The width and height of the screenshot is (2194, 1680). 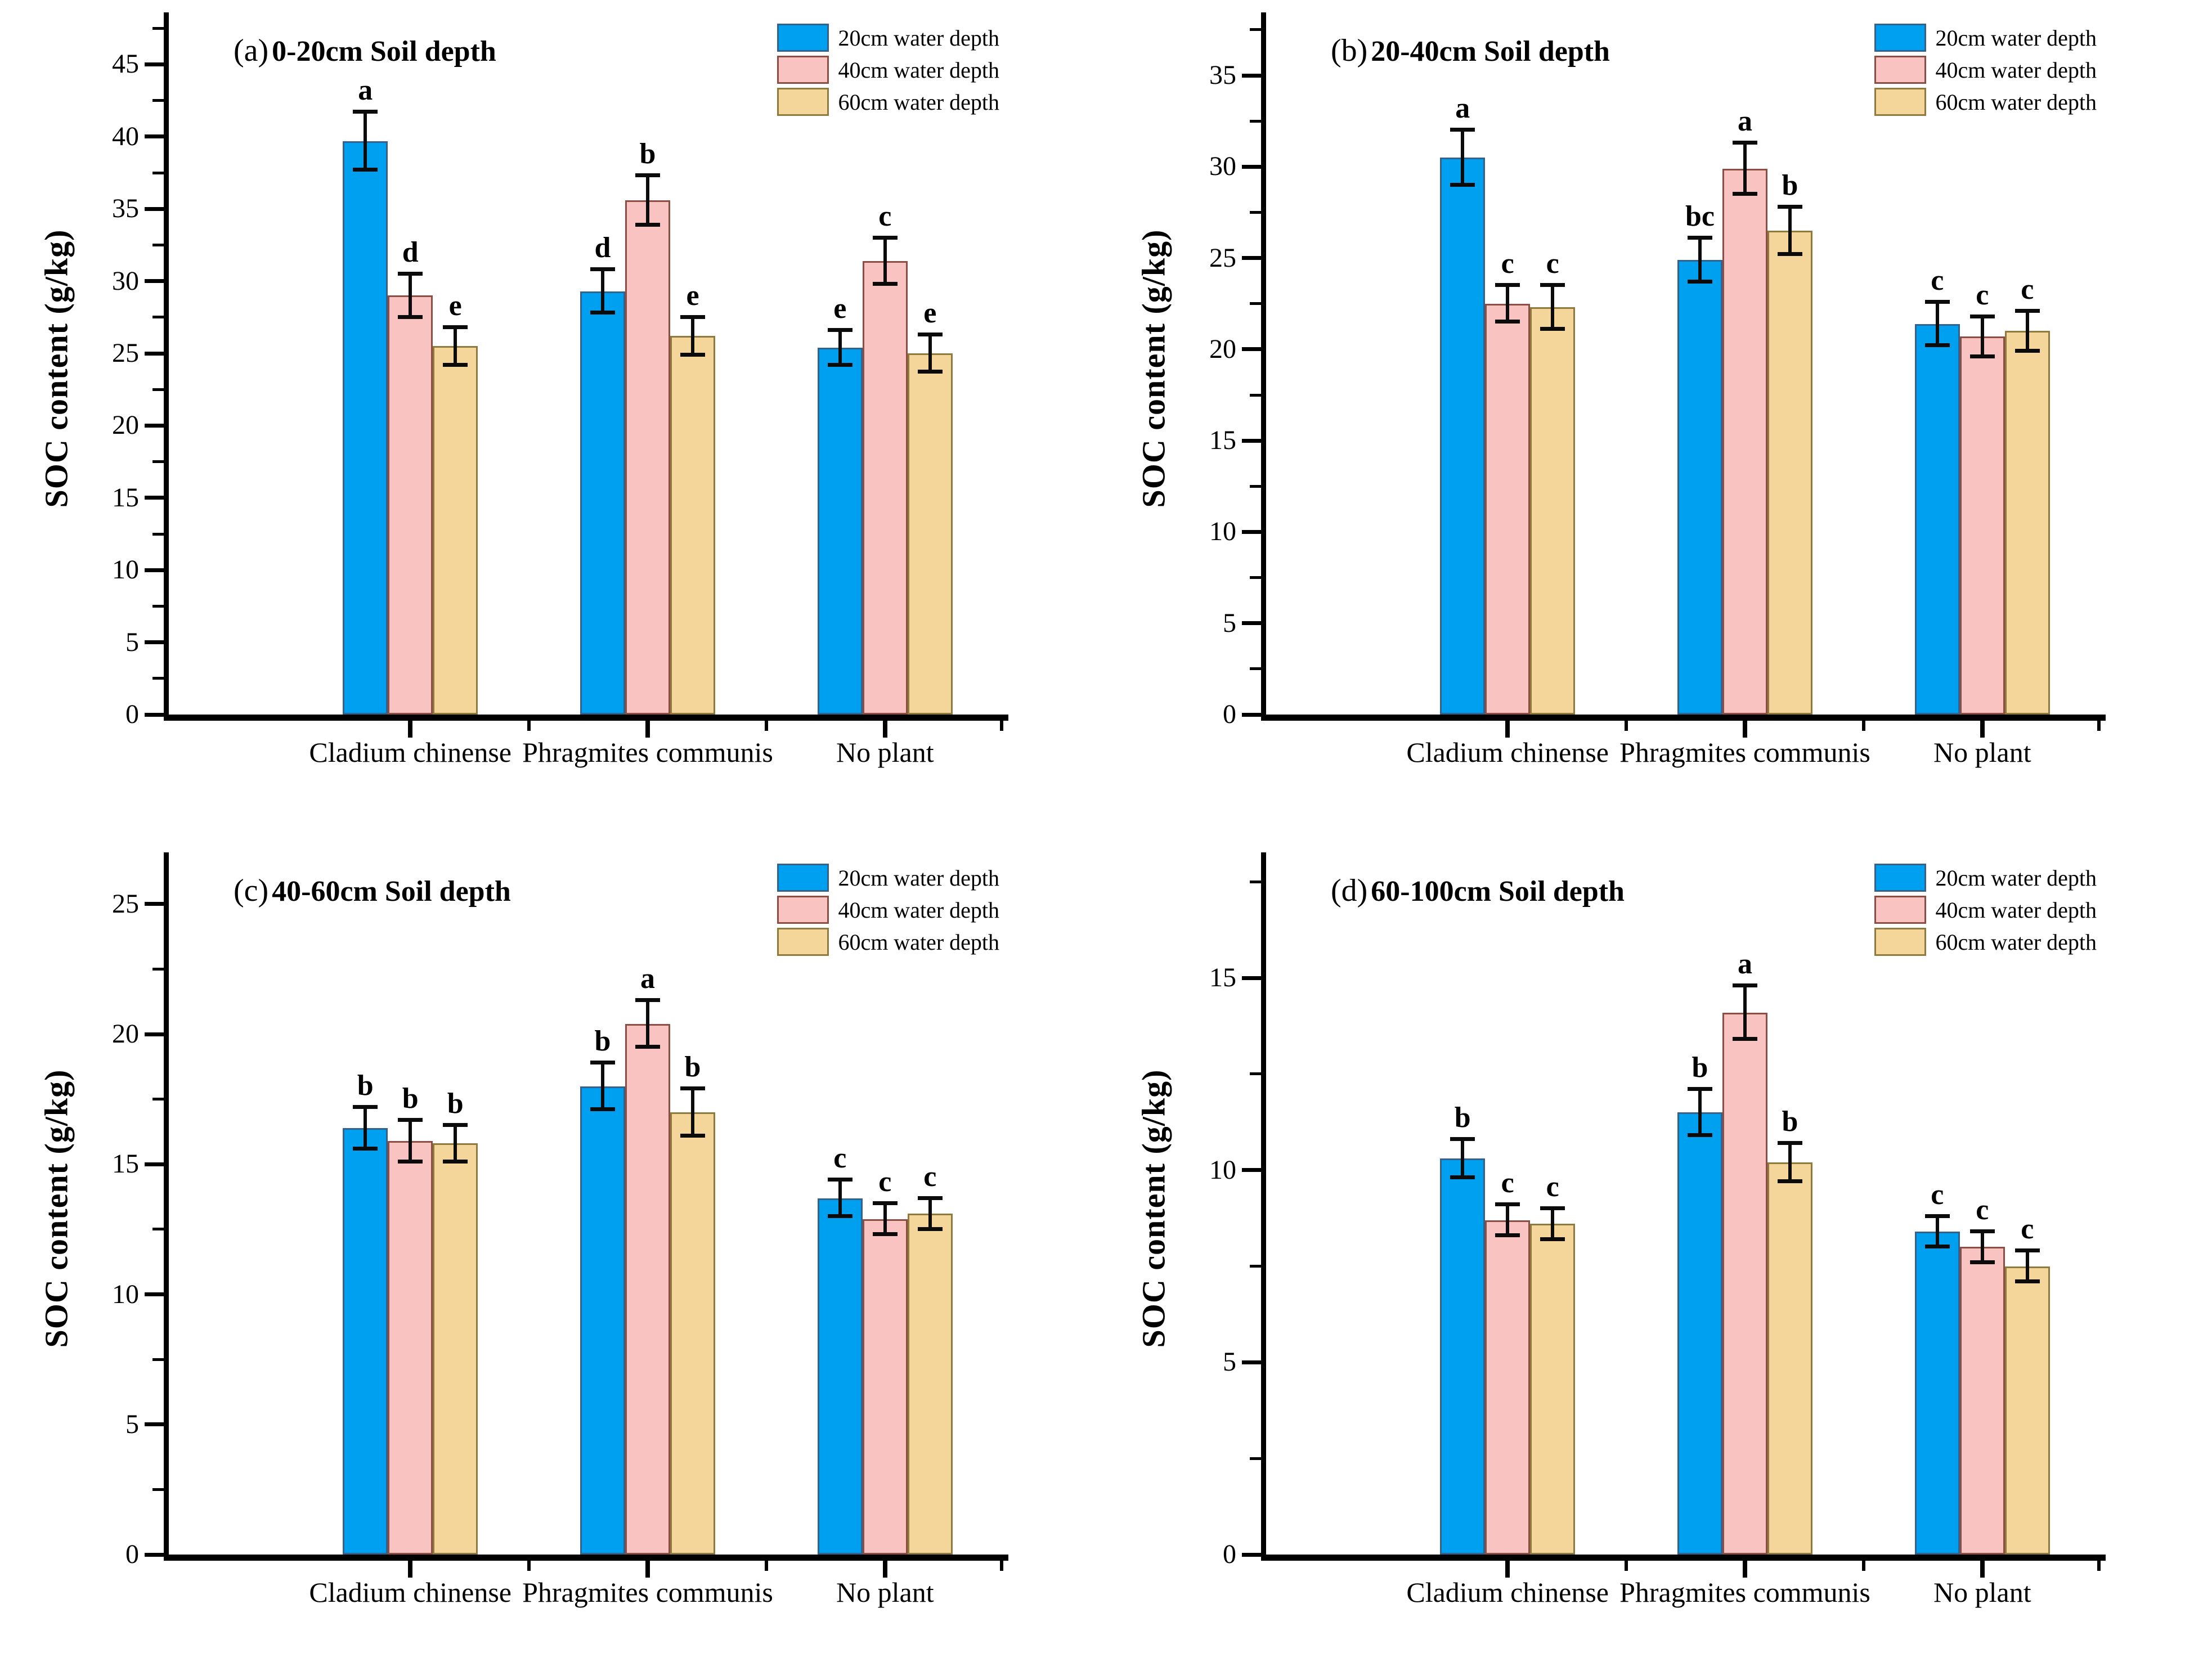 What do you see at coordinates (1263, 1206) in the screenshot?
I see `y-axis-line` at bounding box center [1263, 1206].